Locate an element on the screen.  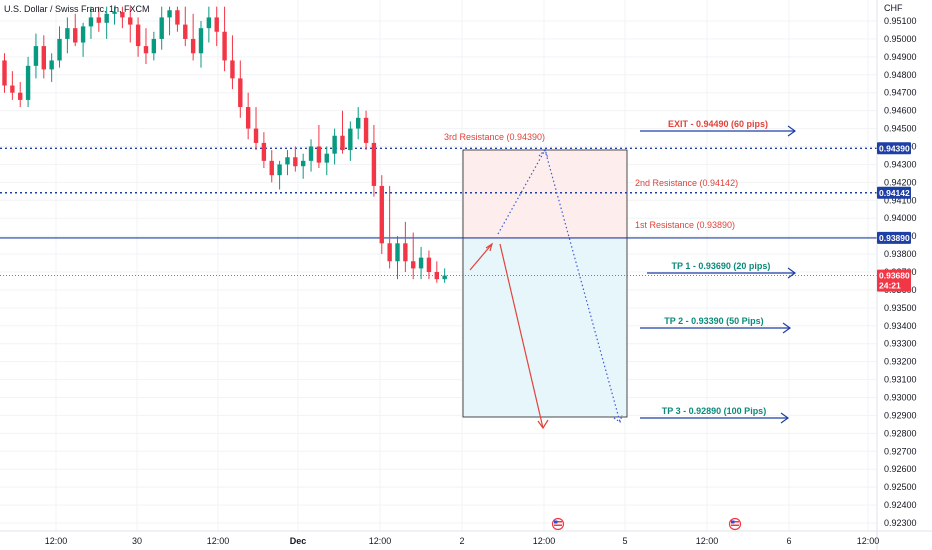
x-tick-label: 6 is located at coordinates (788, 541).